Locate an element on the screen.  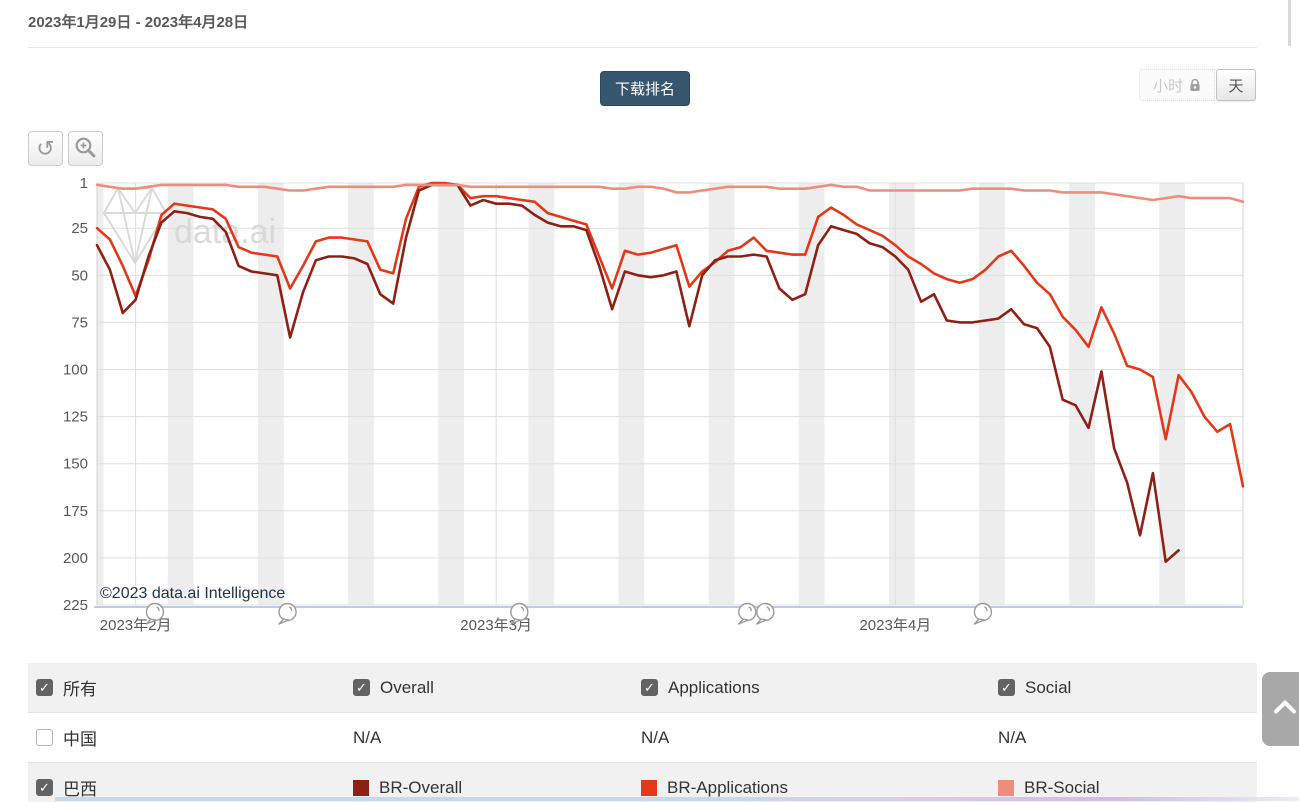
y-tick-label: 1 is located at coordinates (84, 183).